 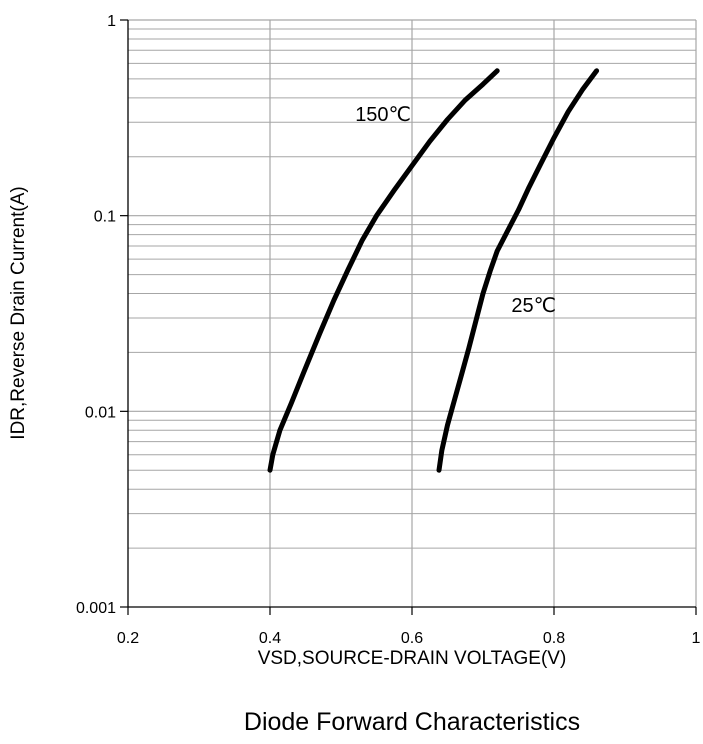 I want to click on series-labels: 150℃ 25℃, so click(x=455, y=210).